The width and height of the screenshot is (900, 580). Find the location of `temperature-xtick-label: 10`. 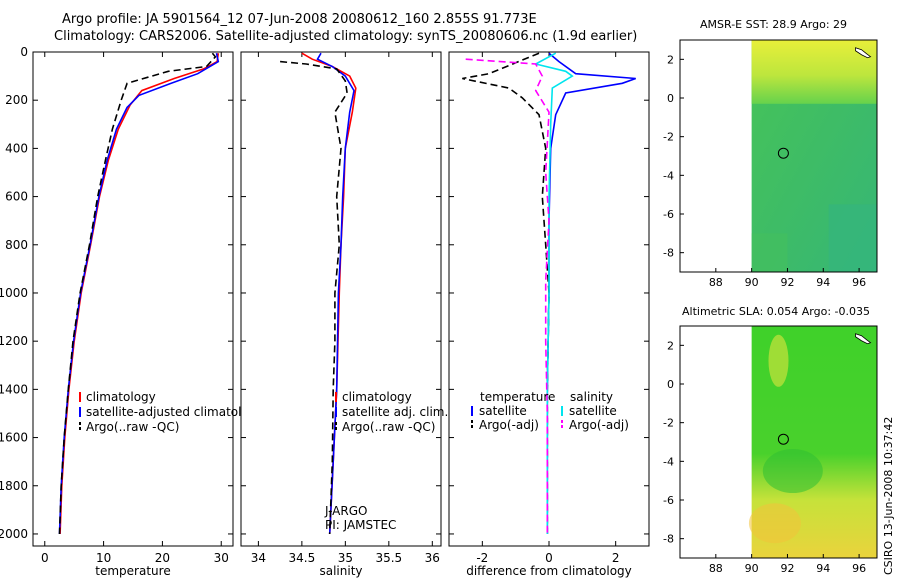

temperature-xtick-label: 10 is located at coordinates (103, 558).